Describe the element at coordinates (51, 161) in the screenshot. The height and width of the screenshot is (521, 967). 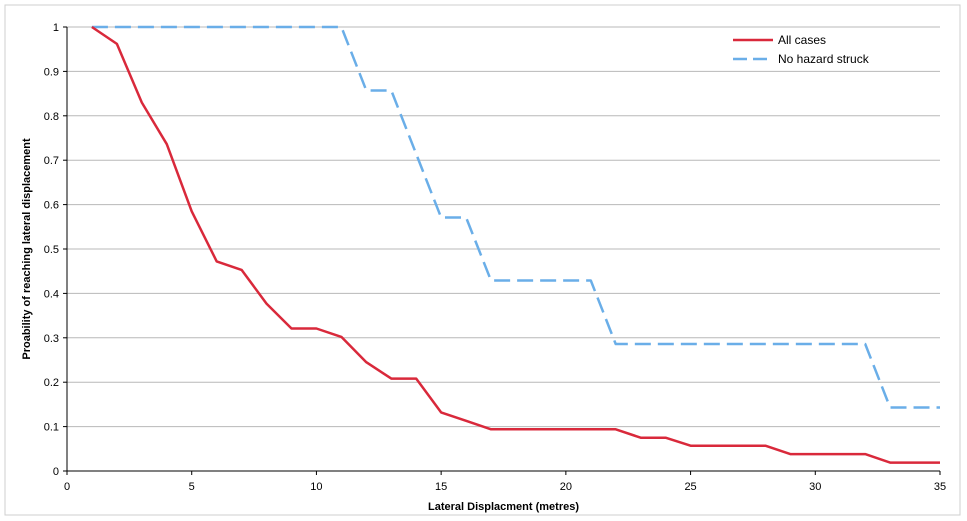
I see `y-tick-label: 0.7` at that location.